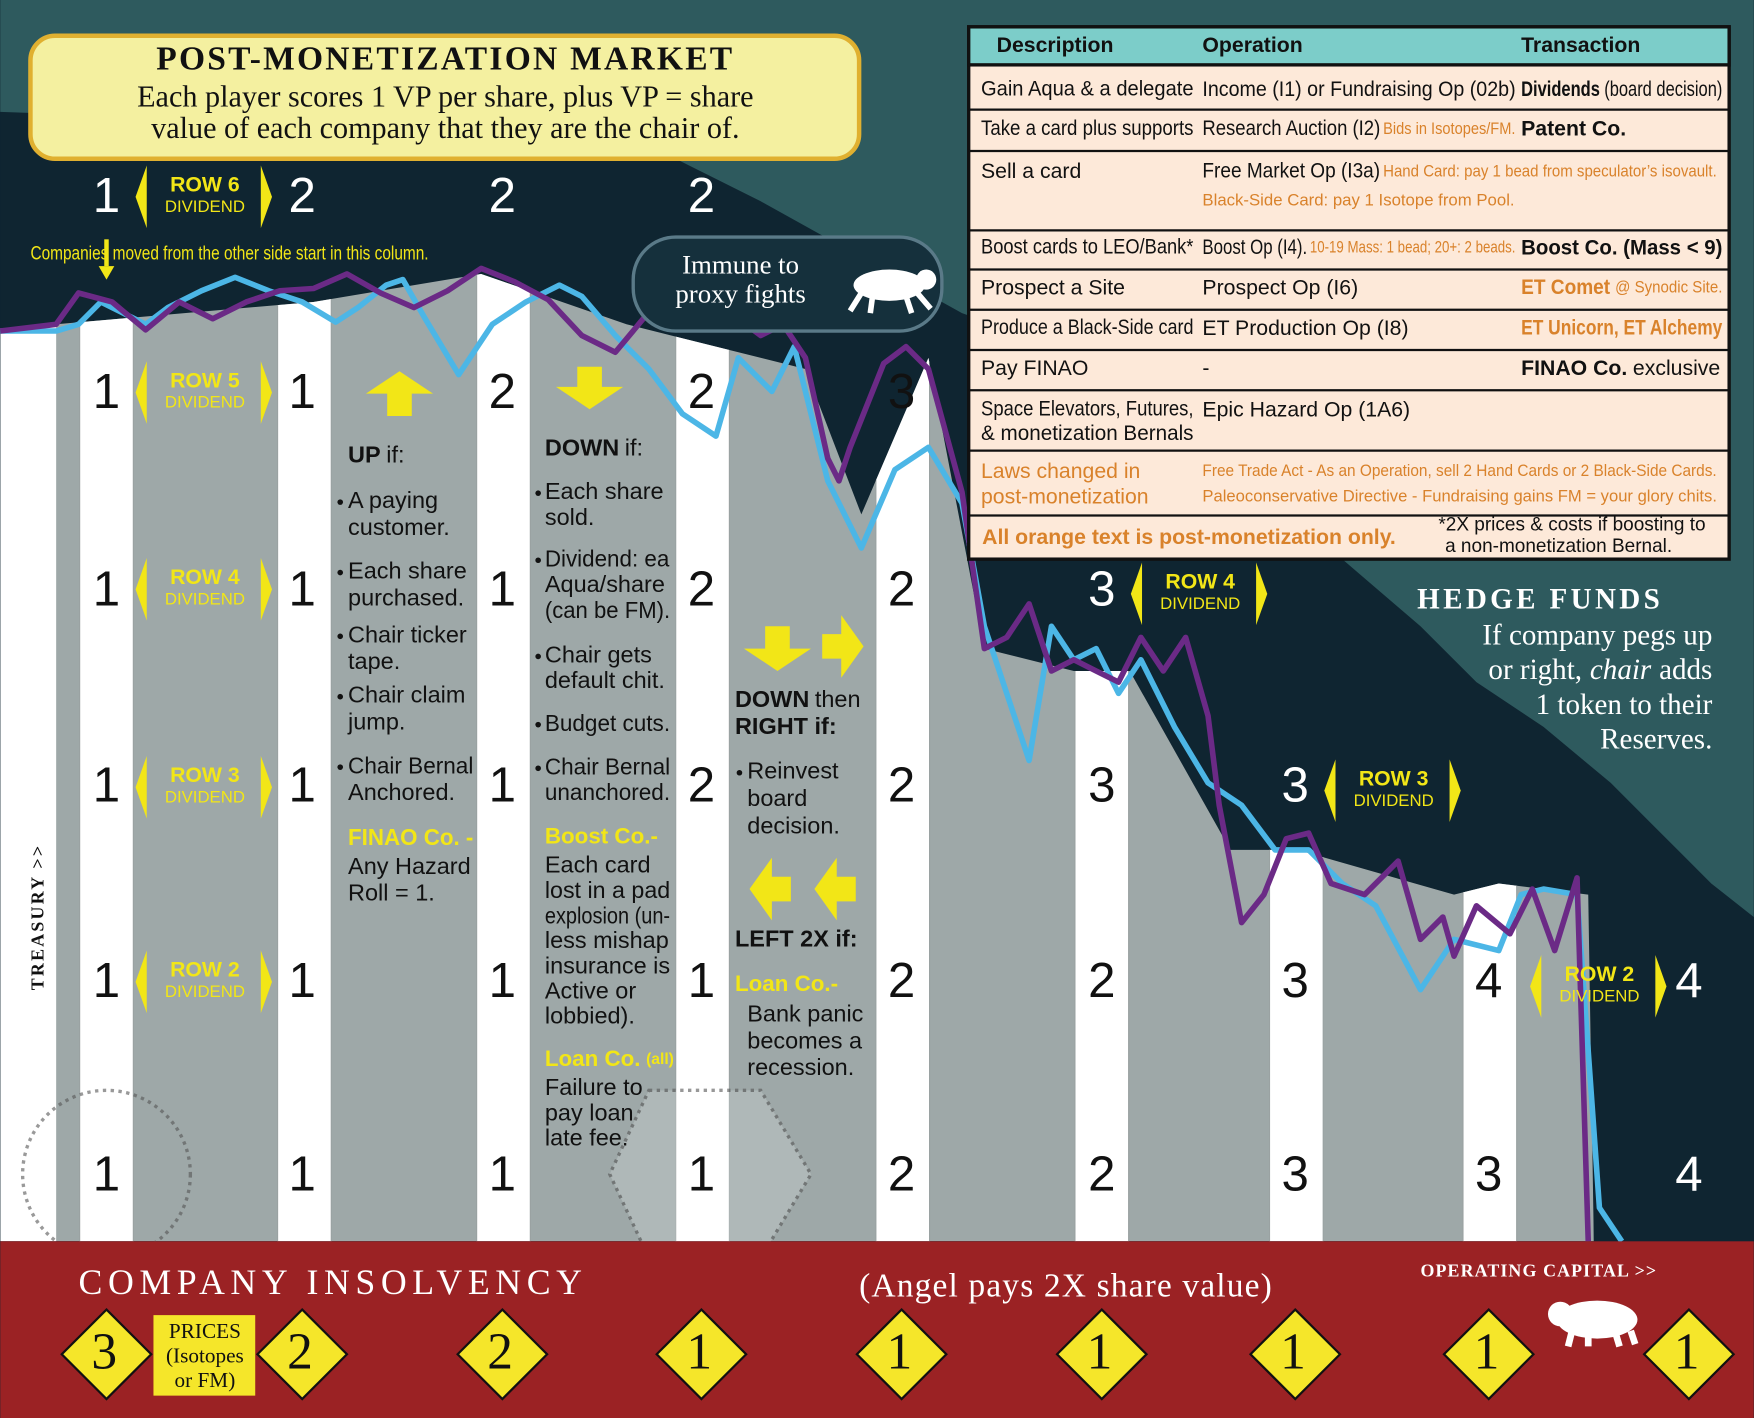 The image size is (1754, 1418). I want to click on table-description-part: Laws changed in, so click(1060, 471).